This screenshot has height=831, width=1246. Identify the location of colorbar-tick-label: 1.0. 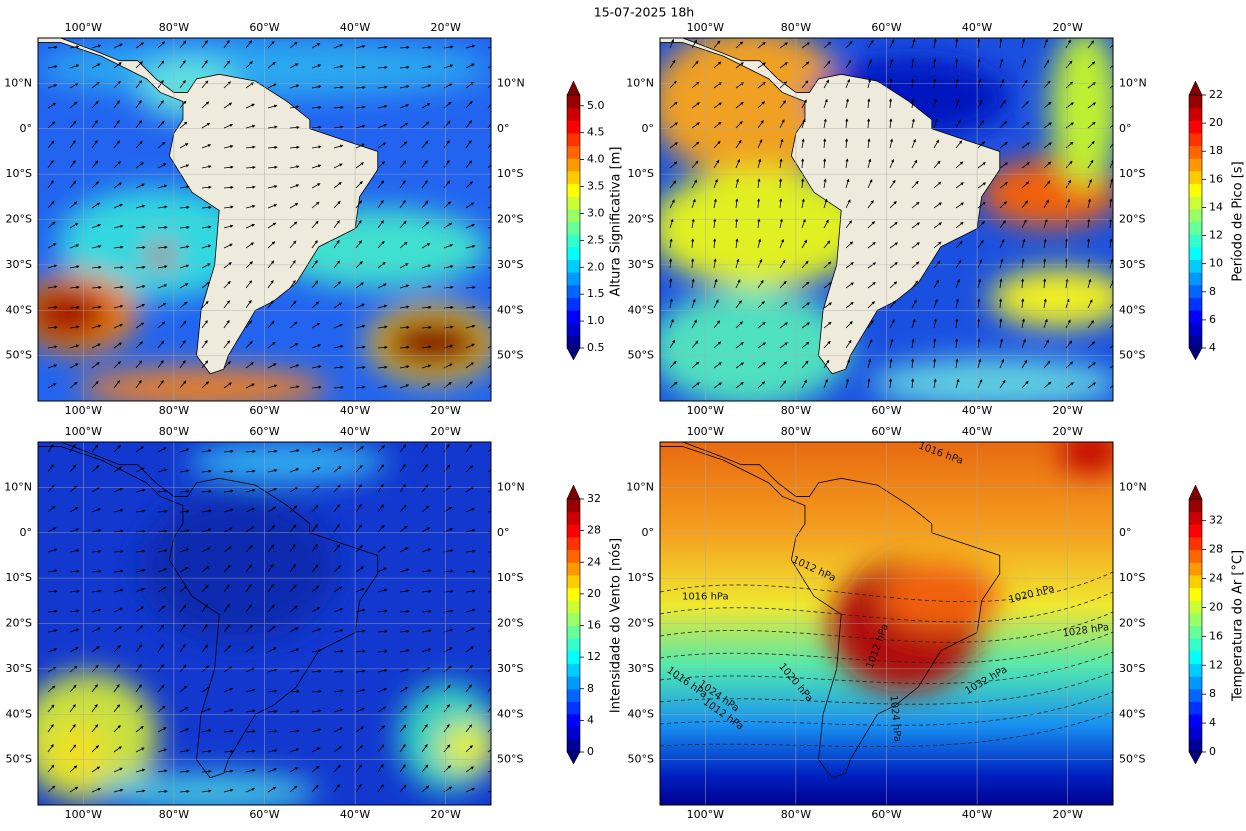
(596, 320).